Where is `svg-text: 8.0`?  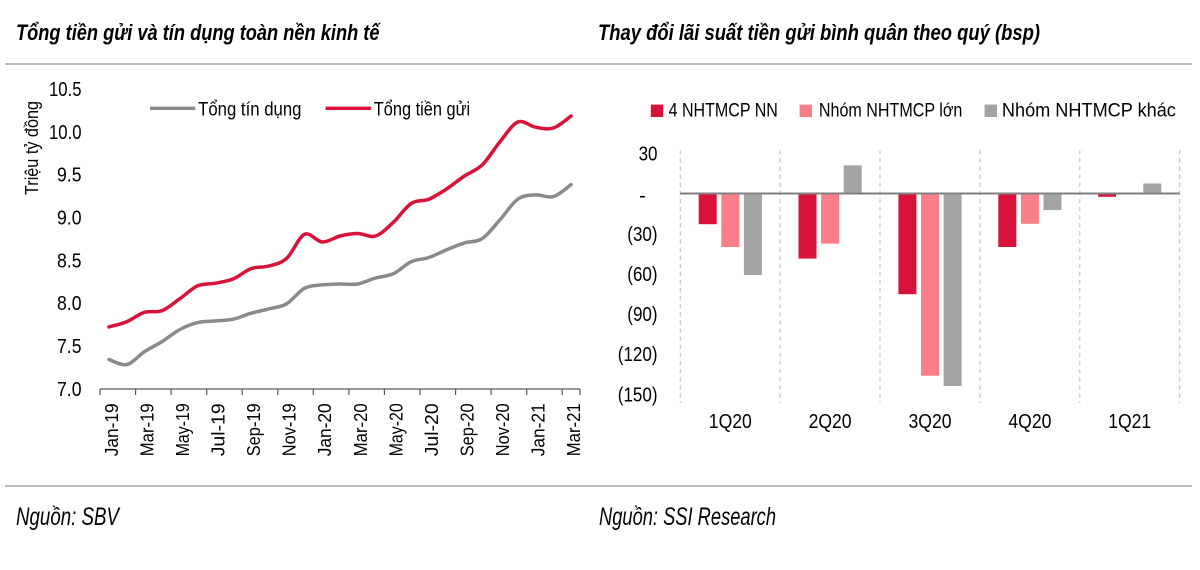
svg-text: 8.0 is located at coordinates (69, 304).